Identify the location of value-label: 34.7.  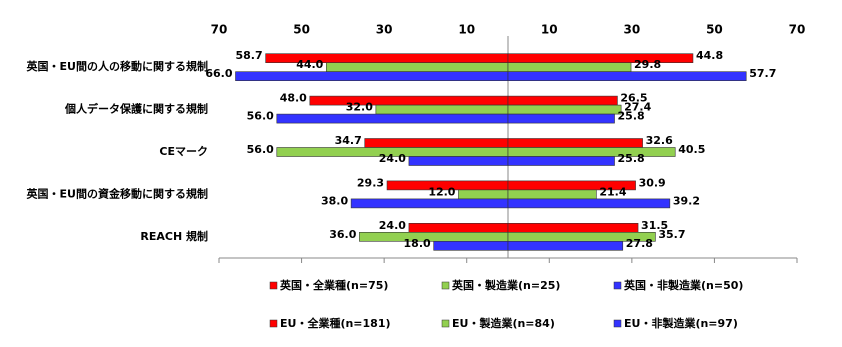
(348, 140).